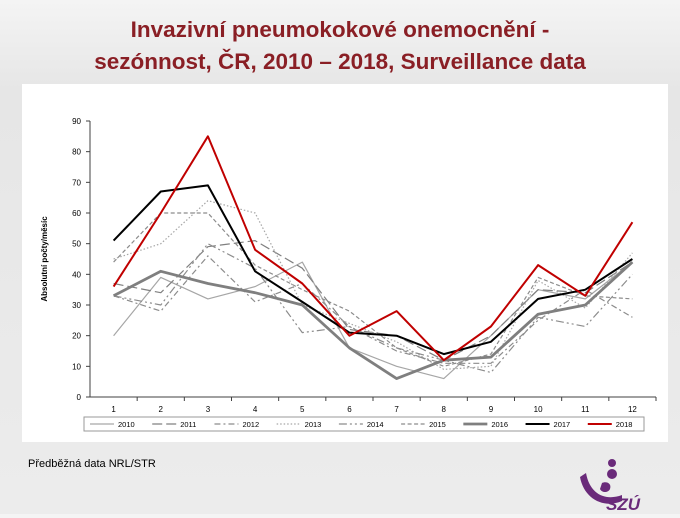  I want to click on y-tick-label: 90, so click(76, 121).